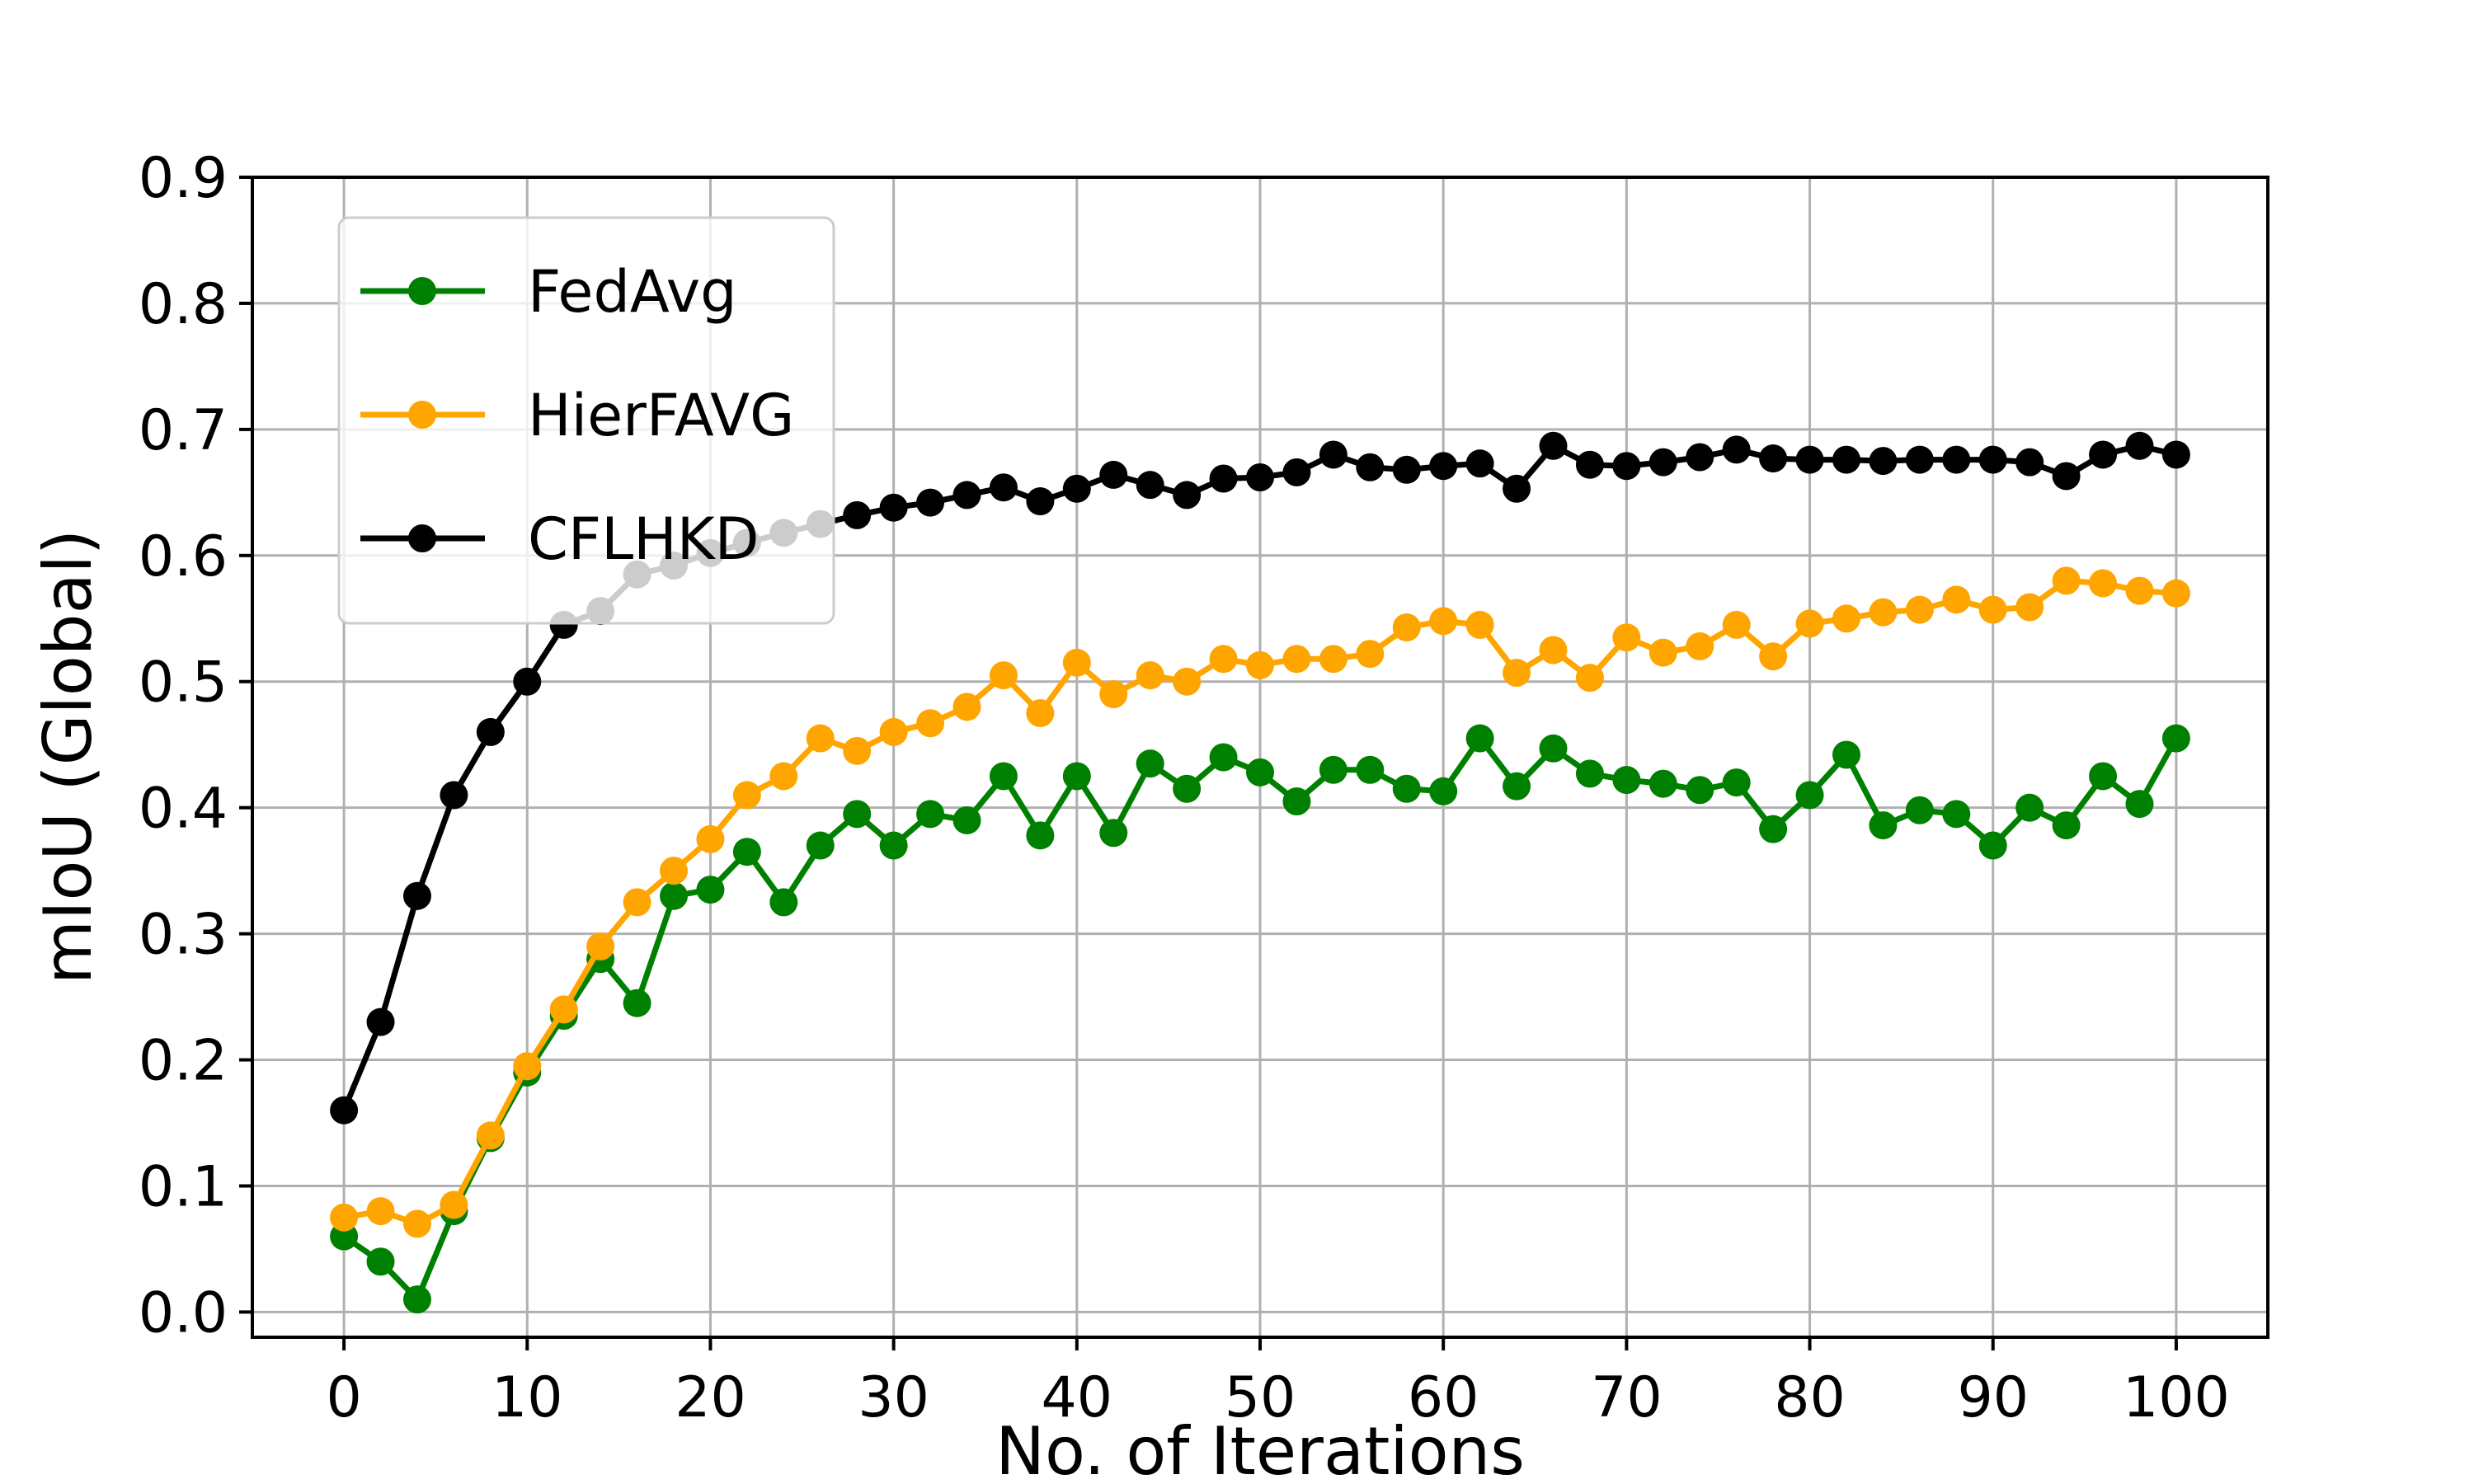 The height and width of the screenshot is (1484, 2474). I want to click on legend-entry-cflhkd: CFLHKD, so click(560, 539).